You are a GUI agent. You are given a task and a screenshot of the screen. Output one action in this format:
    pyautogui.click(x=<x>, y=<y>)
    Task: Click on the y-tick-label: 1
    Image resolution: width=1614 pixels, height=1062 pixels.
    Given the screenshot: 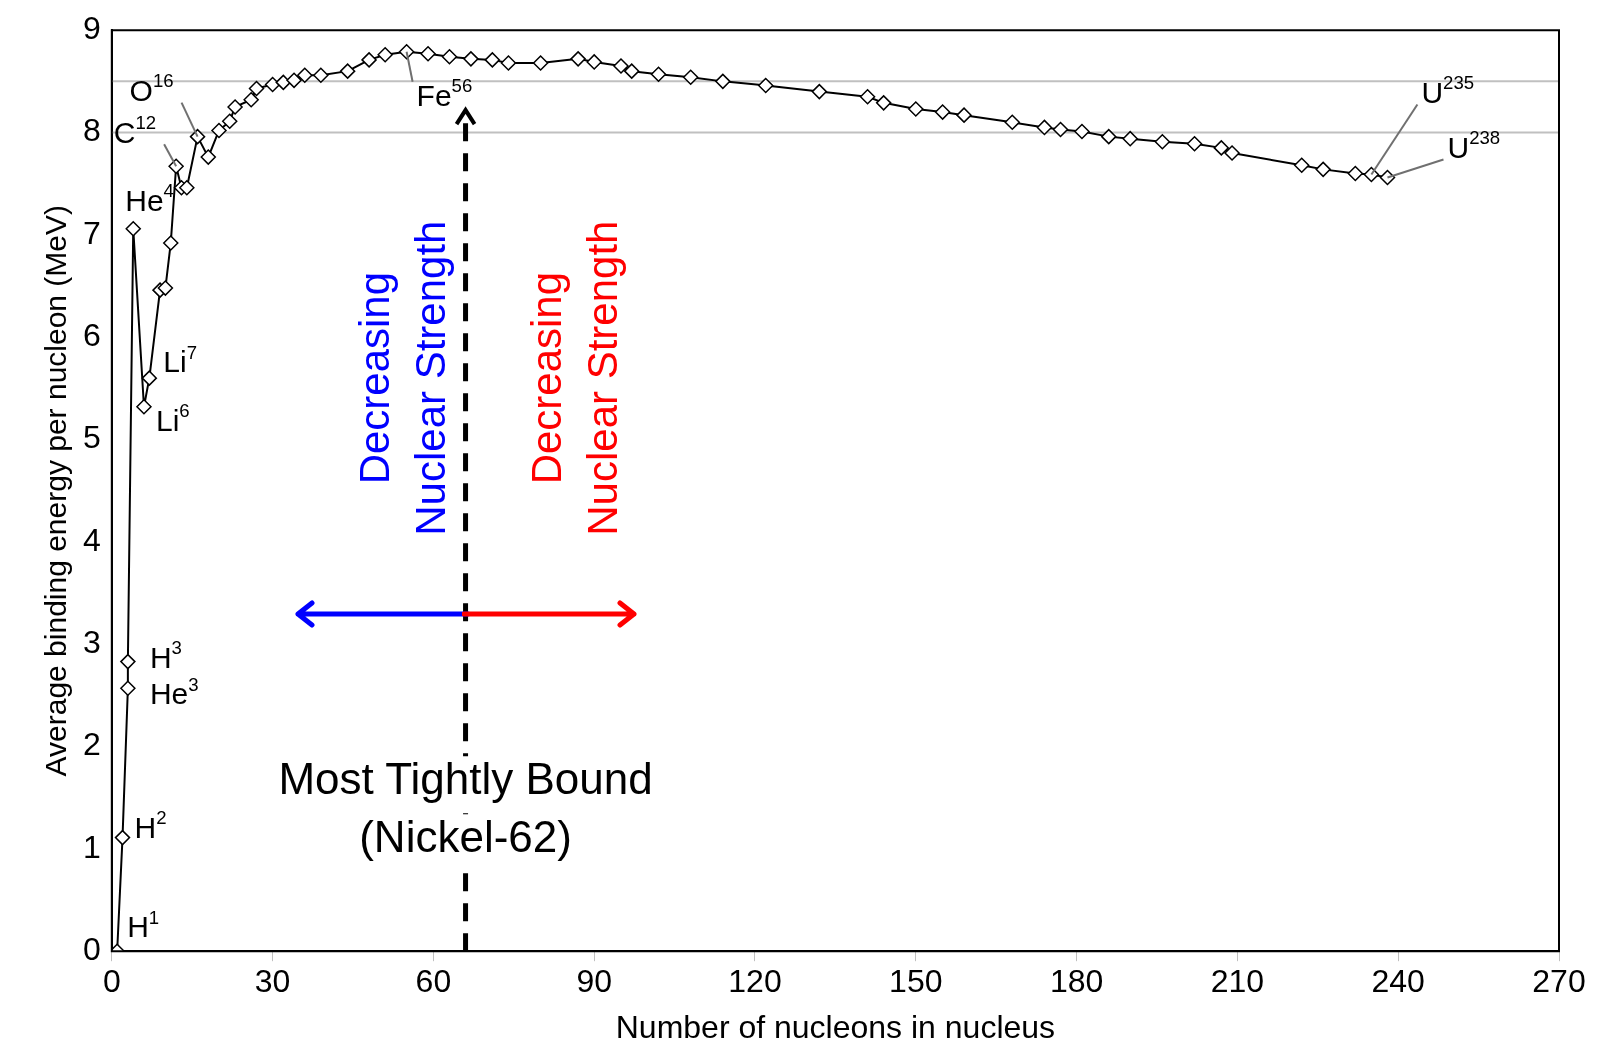 What is the action you would take?
    pyautogui.click(x=92, y=846)
    